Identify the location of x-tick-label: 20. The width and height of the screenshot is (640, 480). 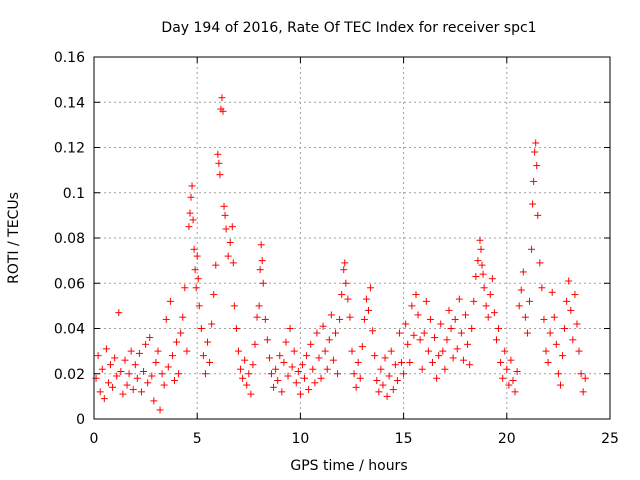
(507, 439).